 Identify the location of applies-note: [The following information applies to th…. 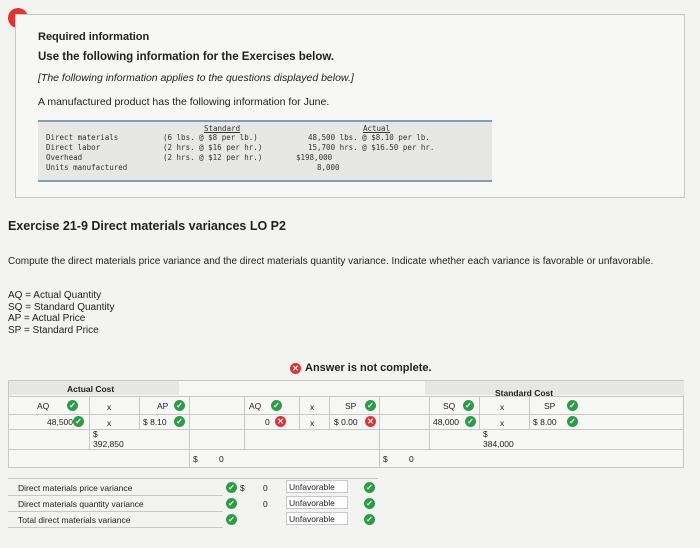
(196, 78).